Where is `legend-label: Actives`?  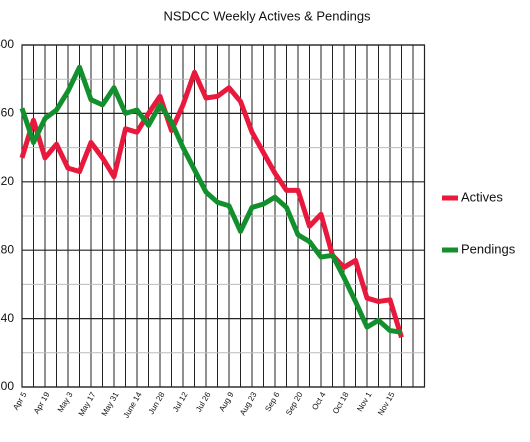 legend-label: Actives is located at coordinates (482, 196).